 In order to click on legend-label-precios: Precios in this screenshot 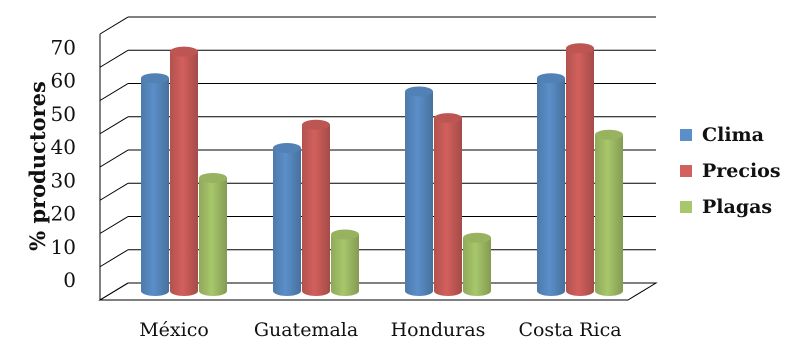, I will do `click(741, 171)`.